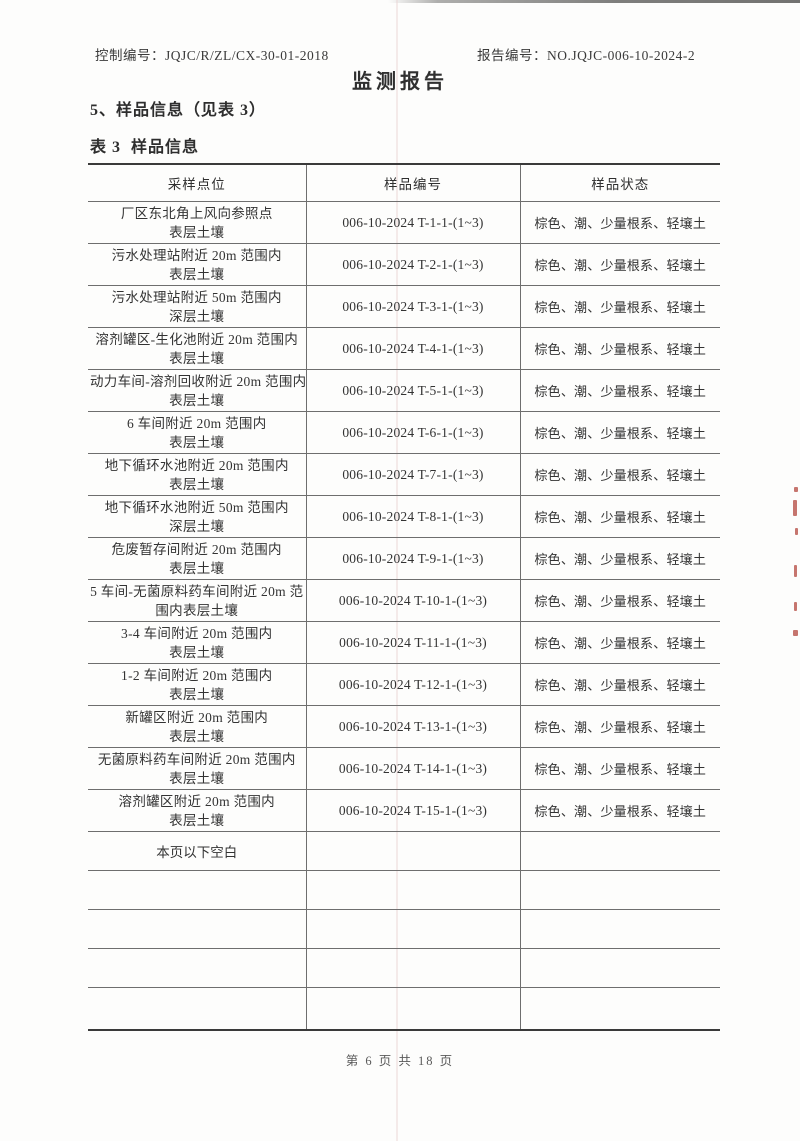 This screenshot has width=800, height=1141. What do you see at coordinates (247, 55) in the screenshot?
I see `control-number-value: JQJC/R/ZL/CX-30-01-2018` at bounding box center [247, 55].